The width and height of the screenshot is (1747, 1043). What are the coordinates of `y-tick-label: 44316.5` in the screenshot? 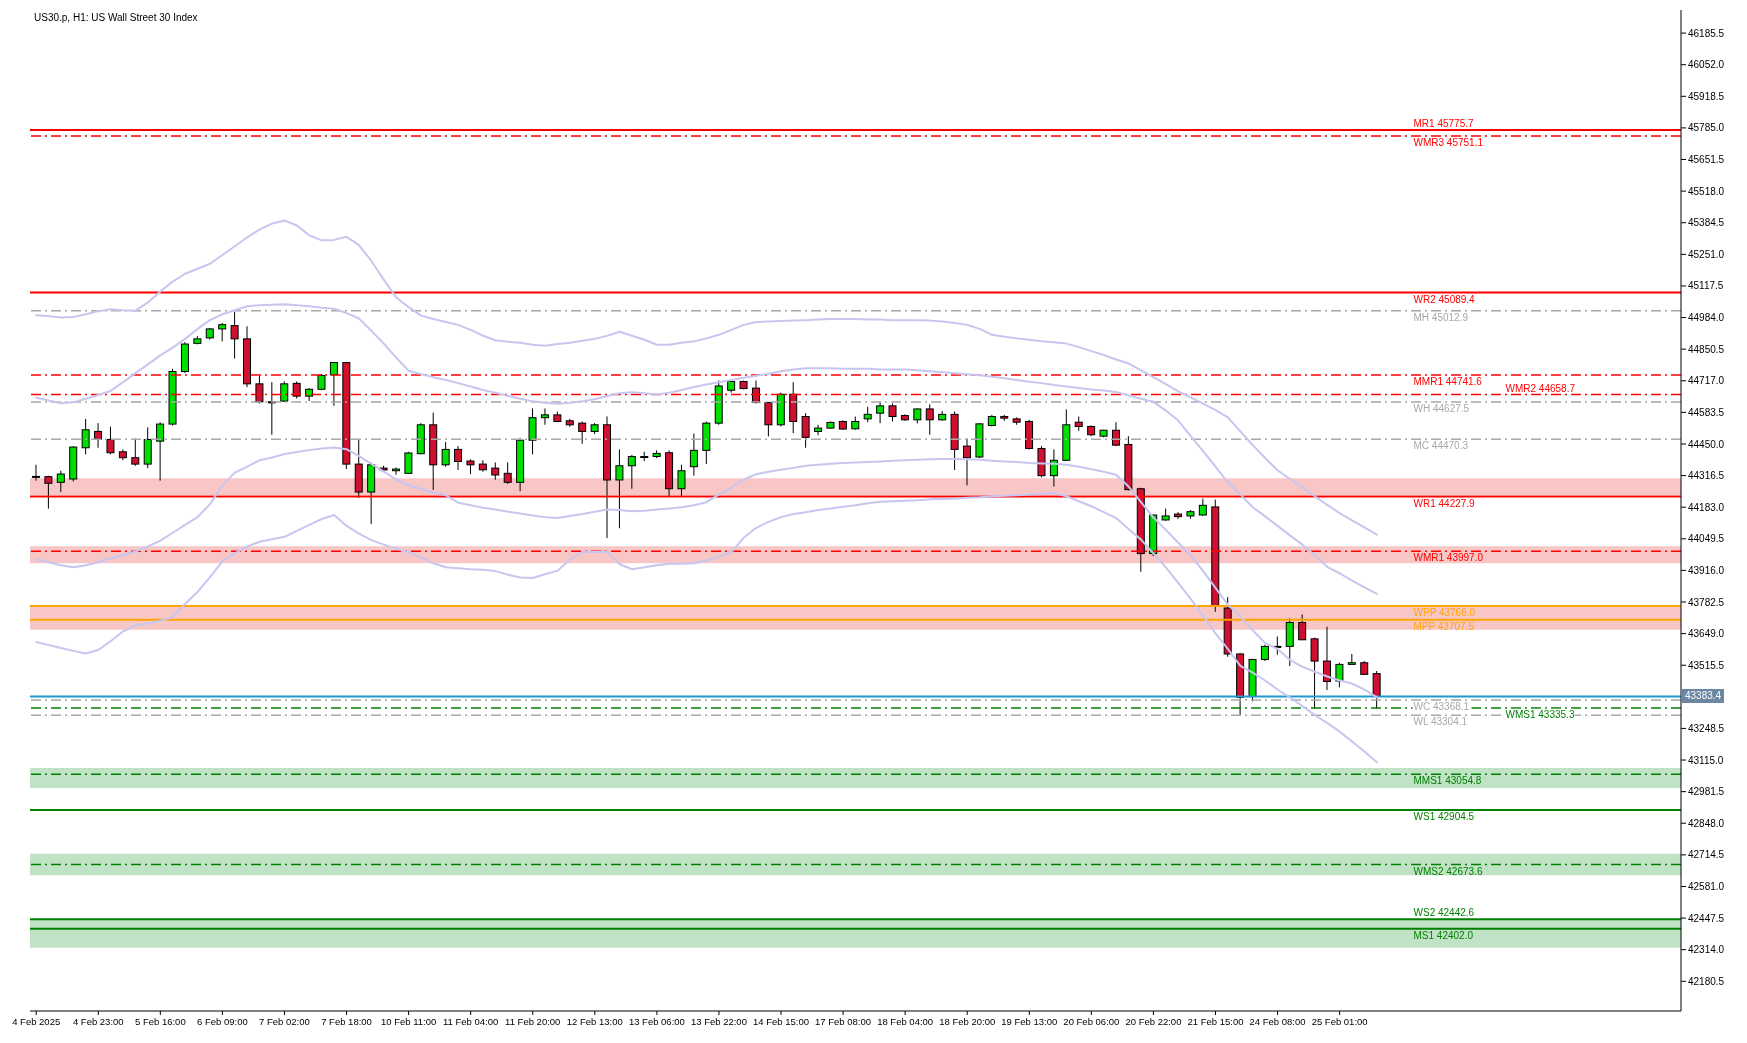 It's located at (1706, 476).